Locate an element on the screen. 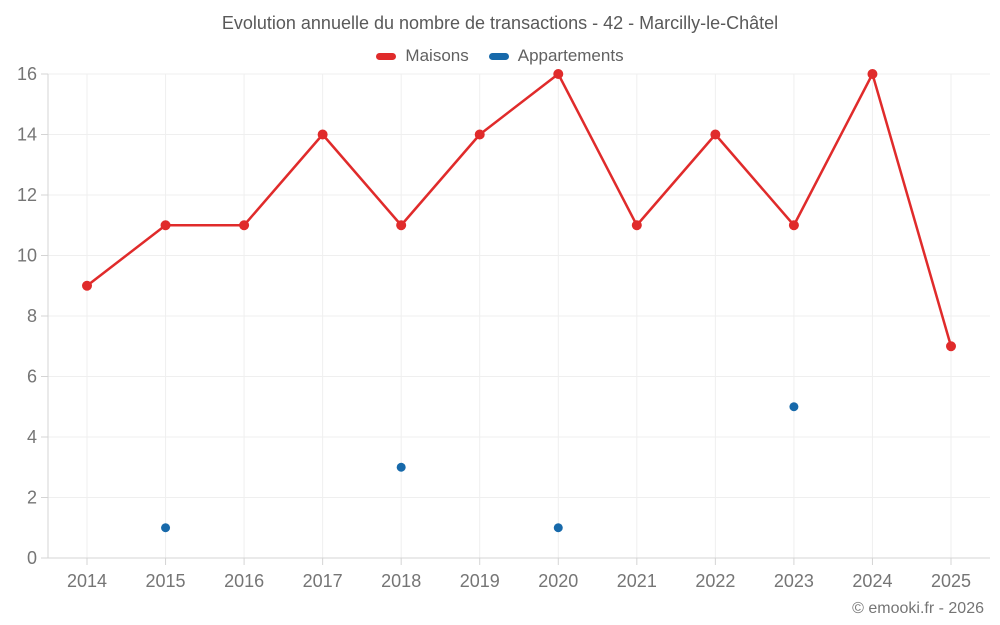 This screenshot has width=1000, height=625. data-point-appartements-2023 is located at coordinates (794, 407).